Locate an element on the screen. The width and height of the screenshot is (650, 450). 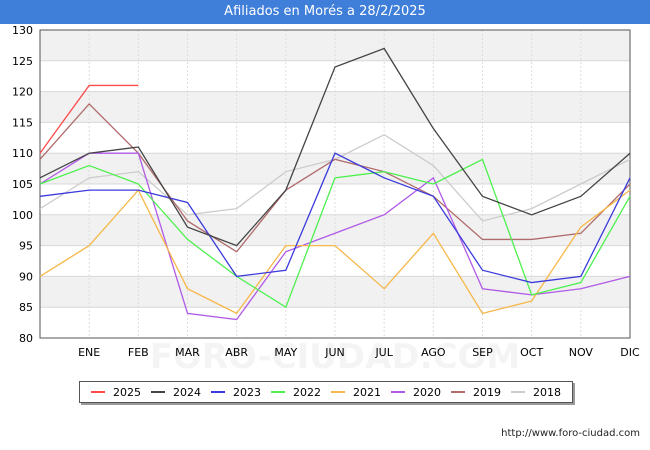
x-tick-label: FEB is located at coordinates (138, 352).